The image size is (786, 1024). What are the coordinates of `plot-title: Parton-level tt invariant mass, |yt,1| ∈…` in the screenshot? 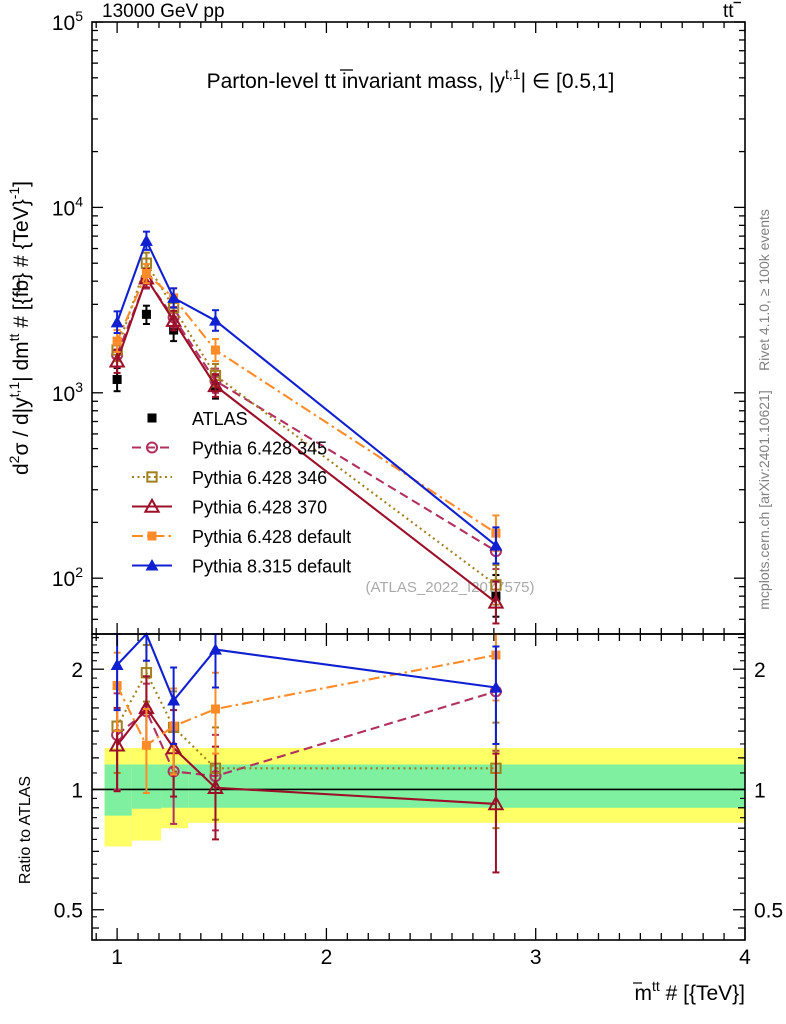 It's located at (411, 79).